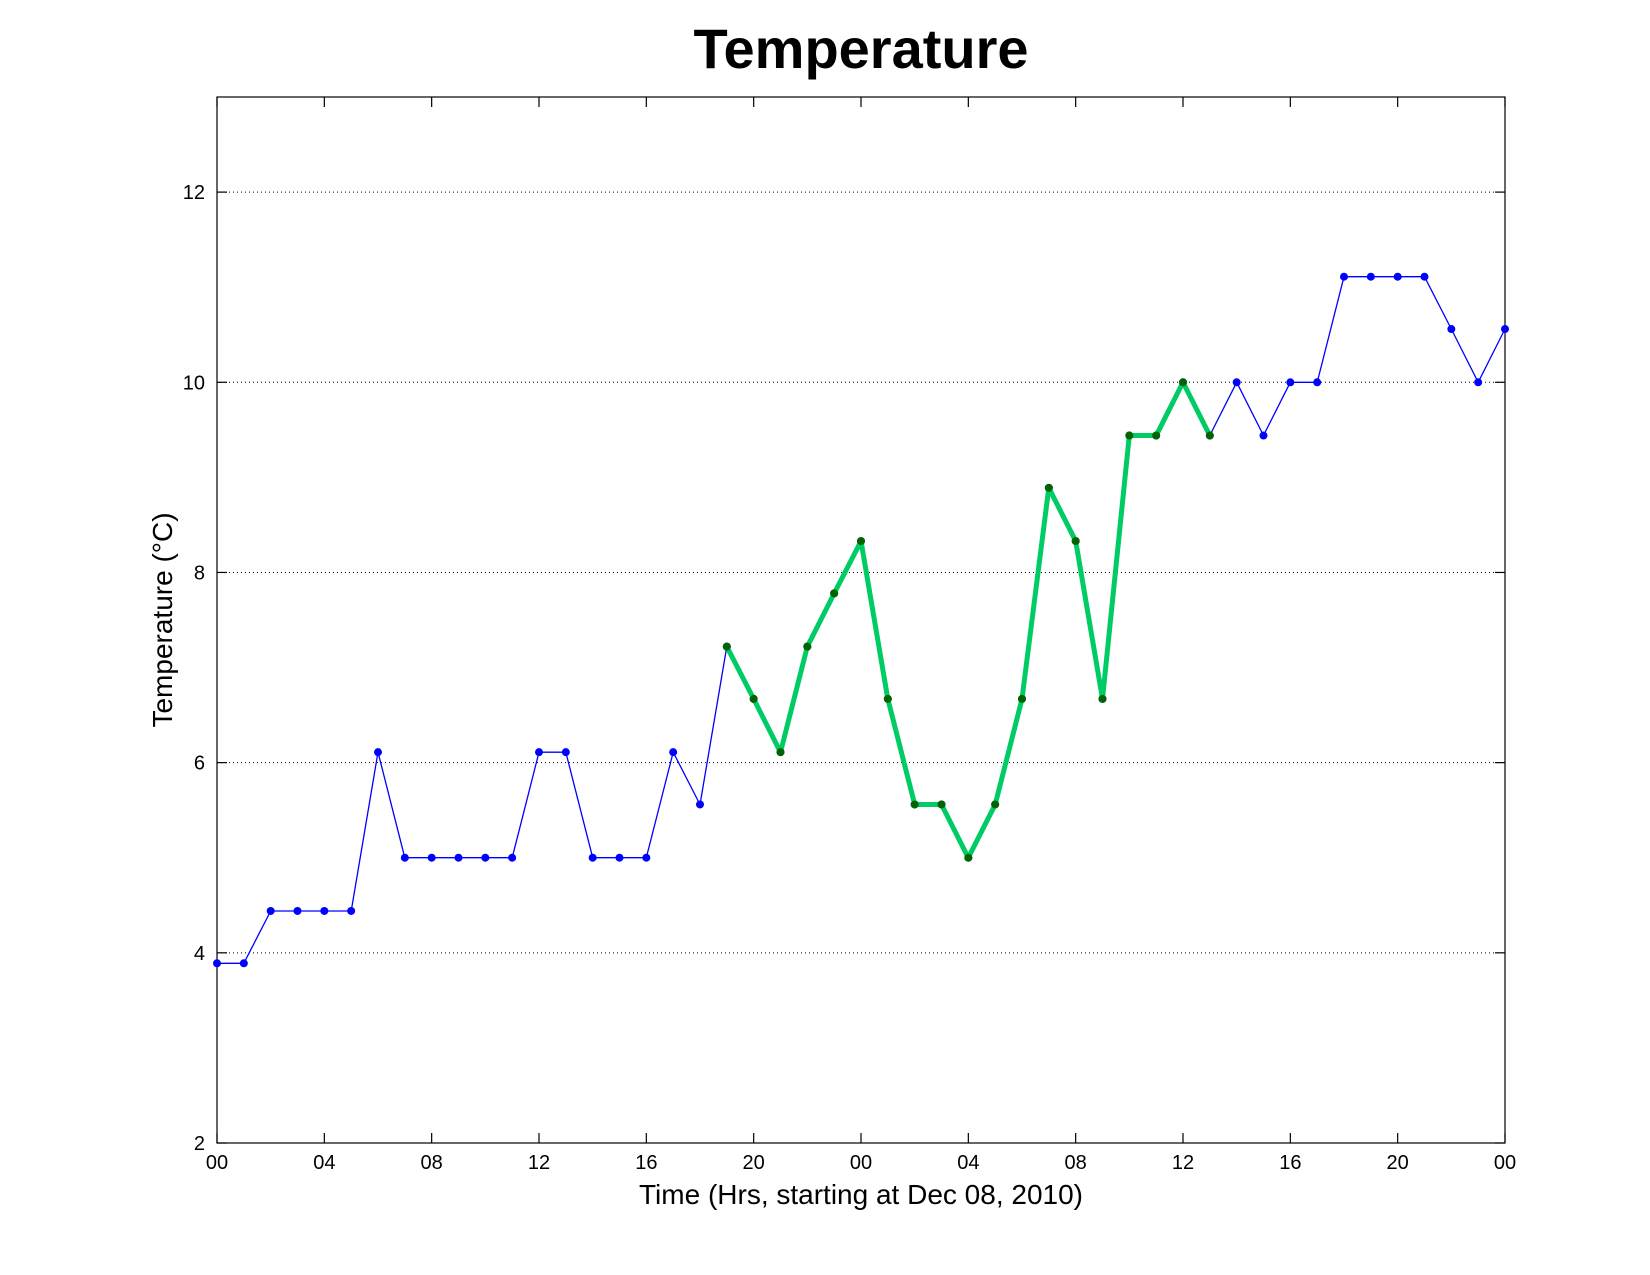 Image resolution: width=1650 pixels, height=1275 pixels. Describe the element at coordinates (860, 48) in the screenshot. I see `chart-title: Temperature` at that location.